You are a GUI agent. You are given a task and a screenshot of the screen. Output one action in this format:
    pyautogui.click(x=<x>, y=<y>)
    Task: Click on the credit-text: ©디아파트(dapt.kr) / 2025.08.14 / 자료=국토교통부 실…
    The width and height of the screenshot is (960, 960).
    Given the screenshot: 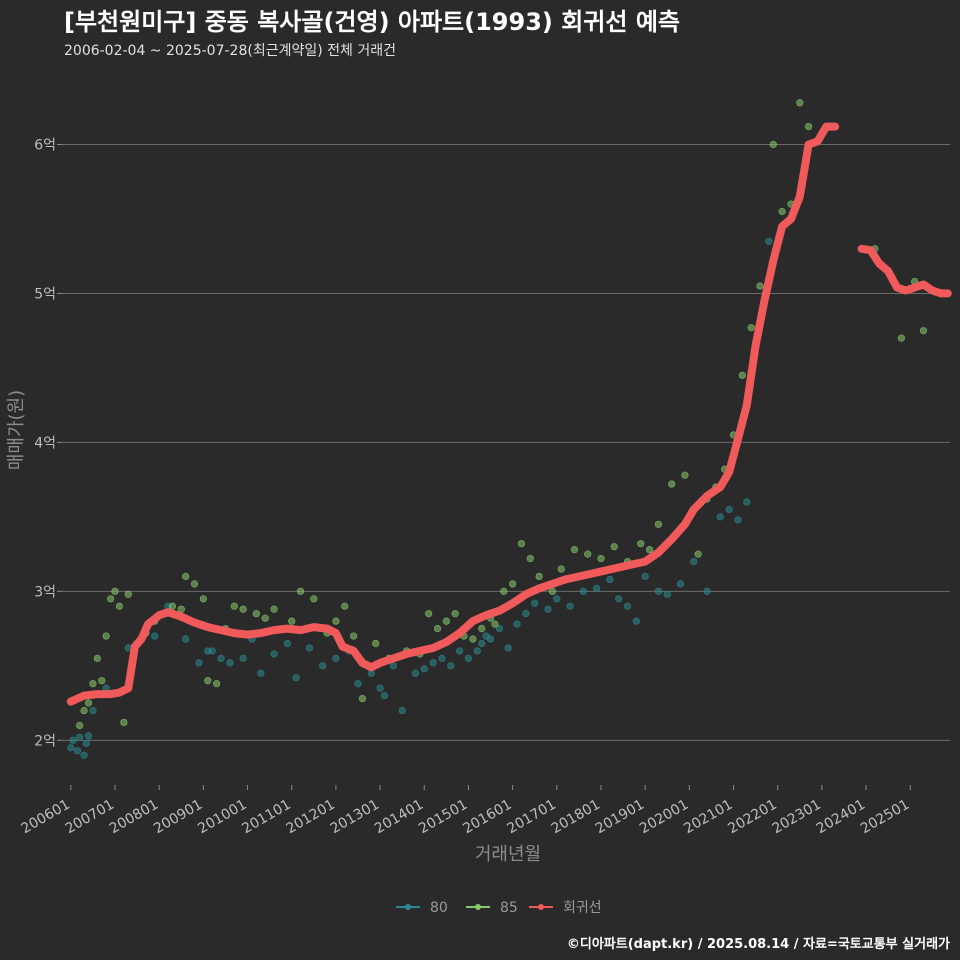 What is the action you would take?
    pyautogui.click(x=758, y=944)
    